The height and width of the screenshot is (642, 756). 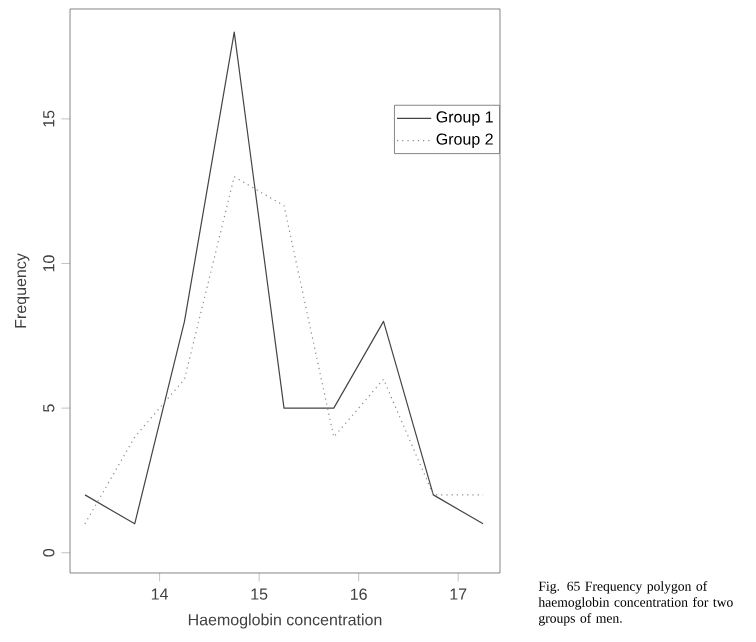 What do you see at coordinates (259, 594) in the screenshot?
I see `x-tick-label: 15` at bounding box center [259, 594].